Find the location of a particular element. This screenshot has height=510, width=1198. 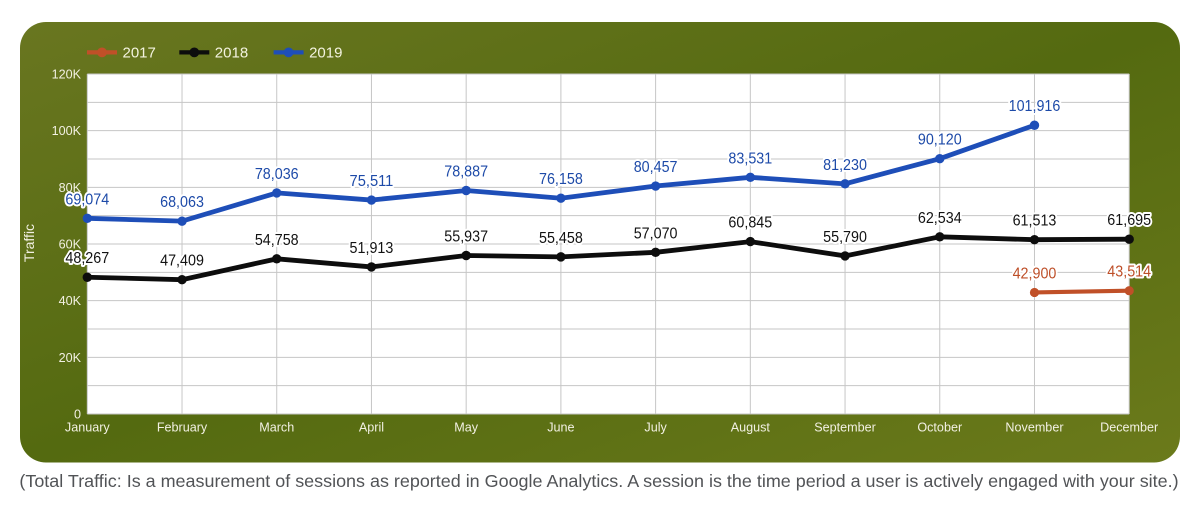

svg-text: 78,887 is located at coordinates (466, 171).